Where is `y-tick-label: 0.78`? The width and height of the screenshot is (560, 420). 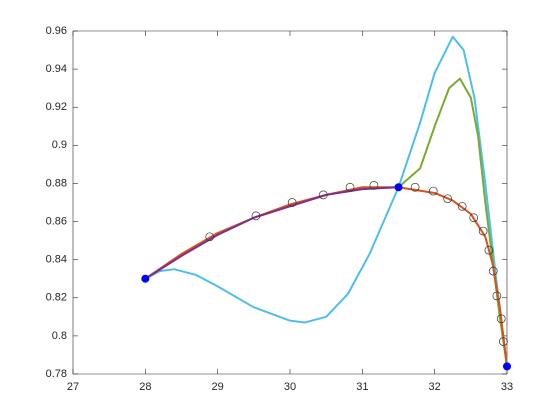
y-tick-label: 0.78 is located at coordinates (56, 374).